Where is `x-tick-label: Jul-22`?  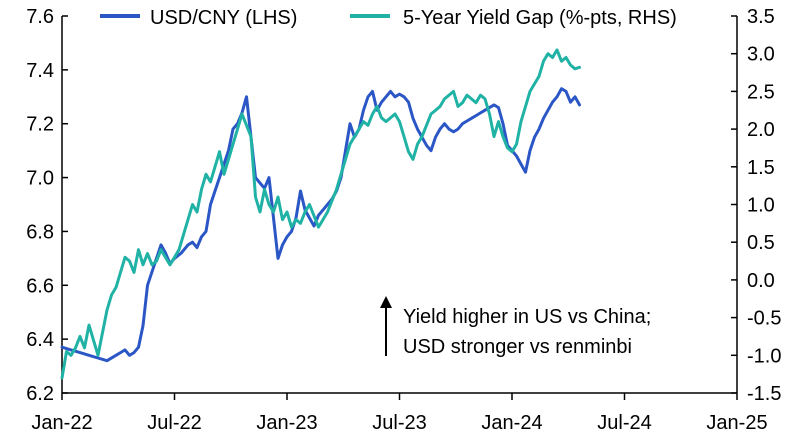 x-tick-label: Jul-22 is located at coordinates (174, 423).